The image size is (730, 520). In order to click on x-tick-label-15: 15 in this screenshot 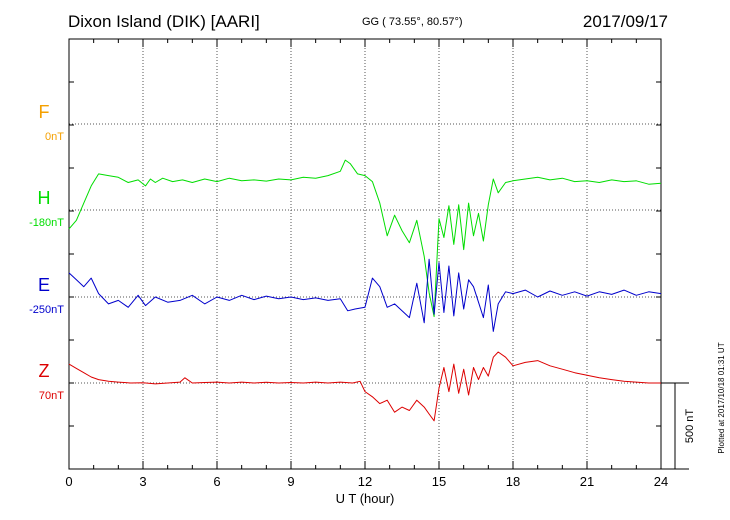, I will do `click(439, 481)`.